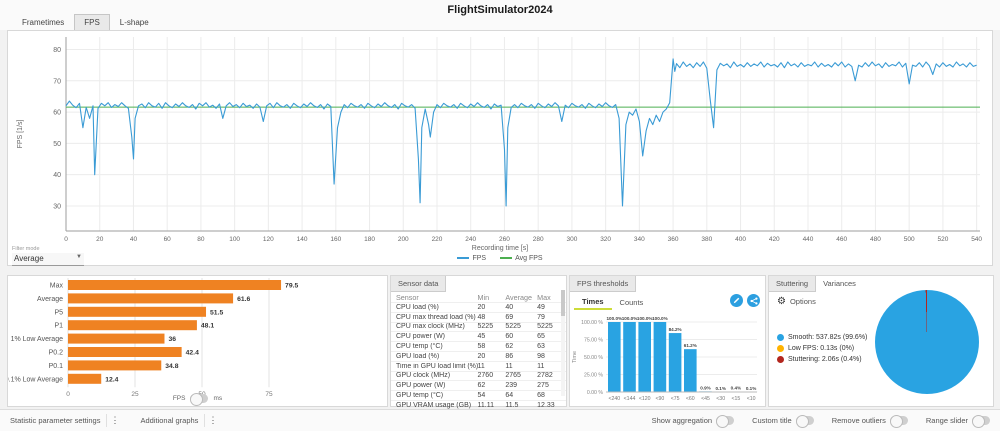 The width and height of the screenshot is (1000, 431). What do you see at coordinates (593, 376) in the screenshot?
I see `svg-text: 25.00 %` at bounding box center [593, 376].